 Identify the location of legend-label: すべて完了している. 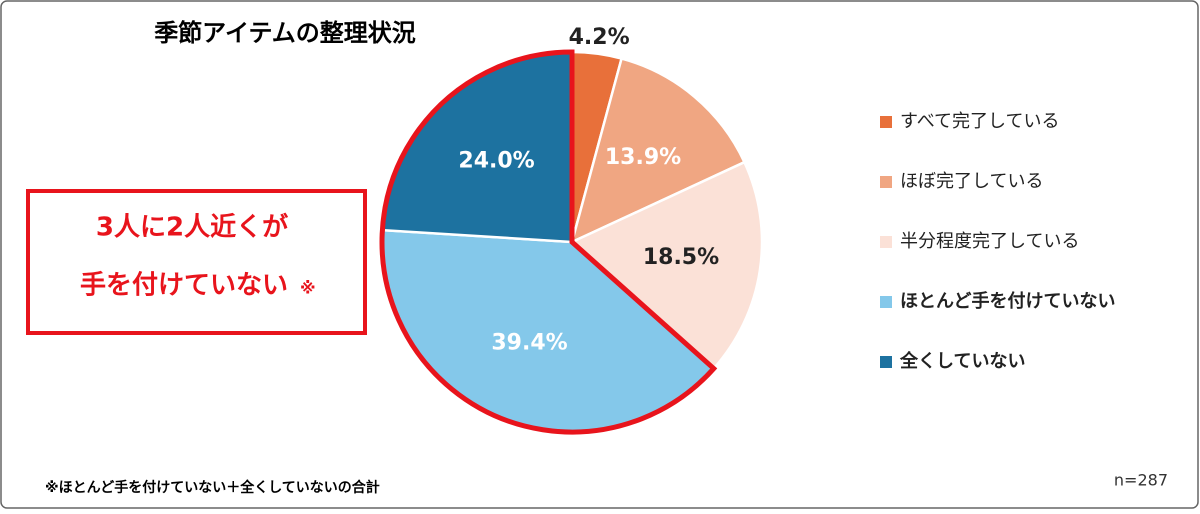
(979, 121).